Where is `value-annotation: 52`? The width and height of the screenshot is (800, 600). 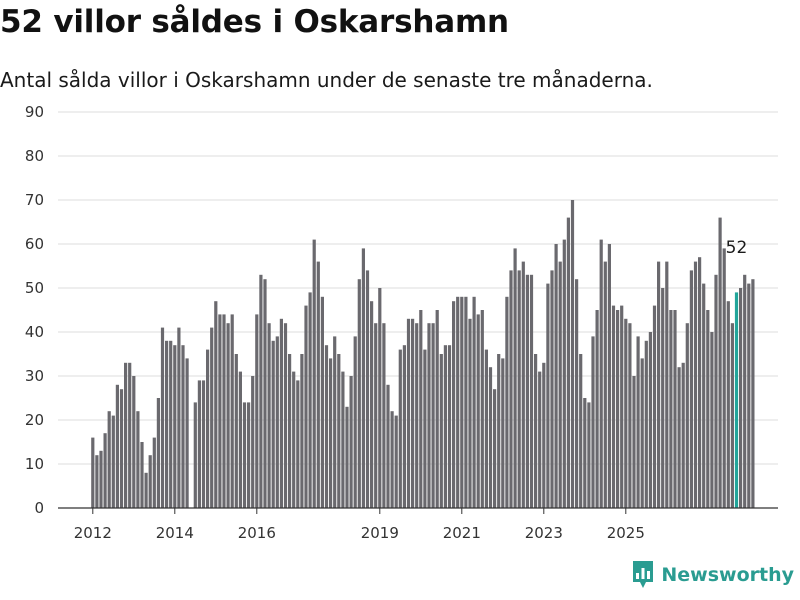
value-annotation: 52 is located at coordinates (737, 248).